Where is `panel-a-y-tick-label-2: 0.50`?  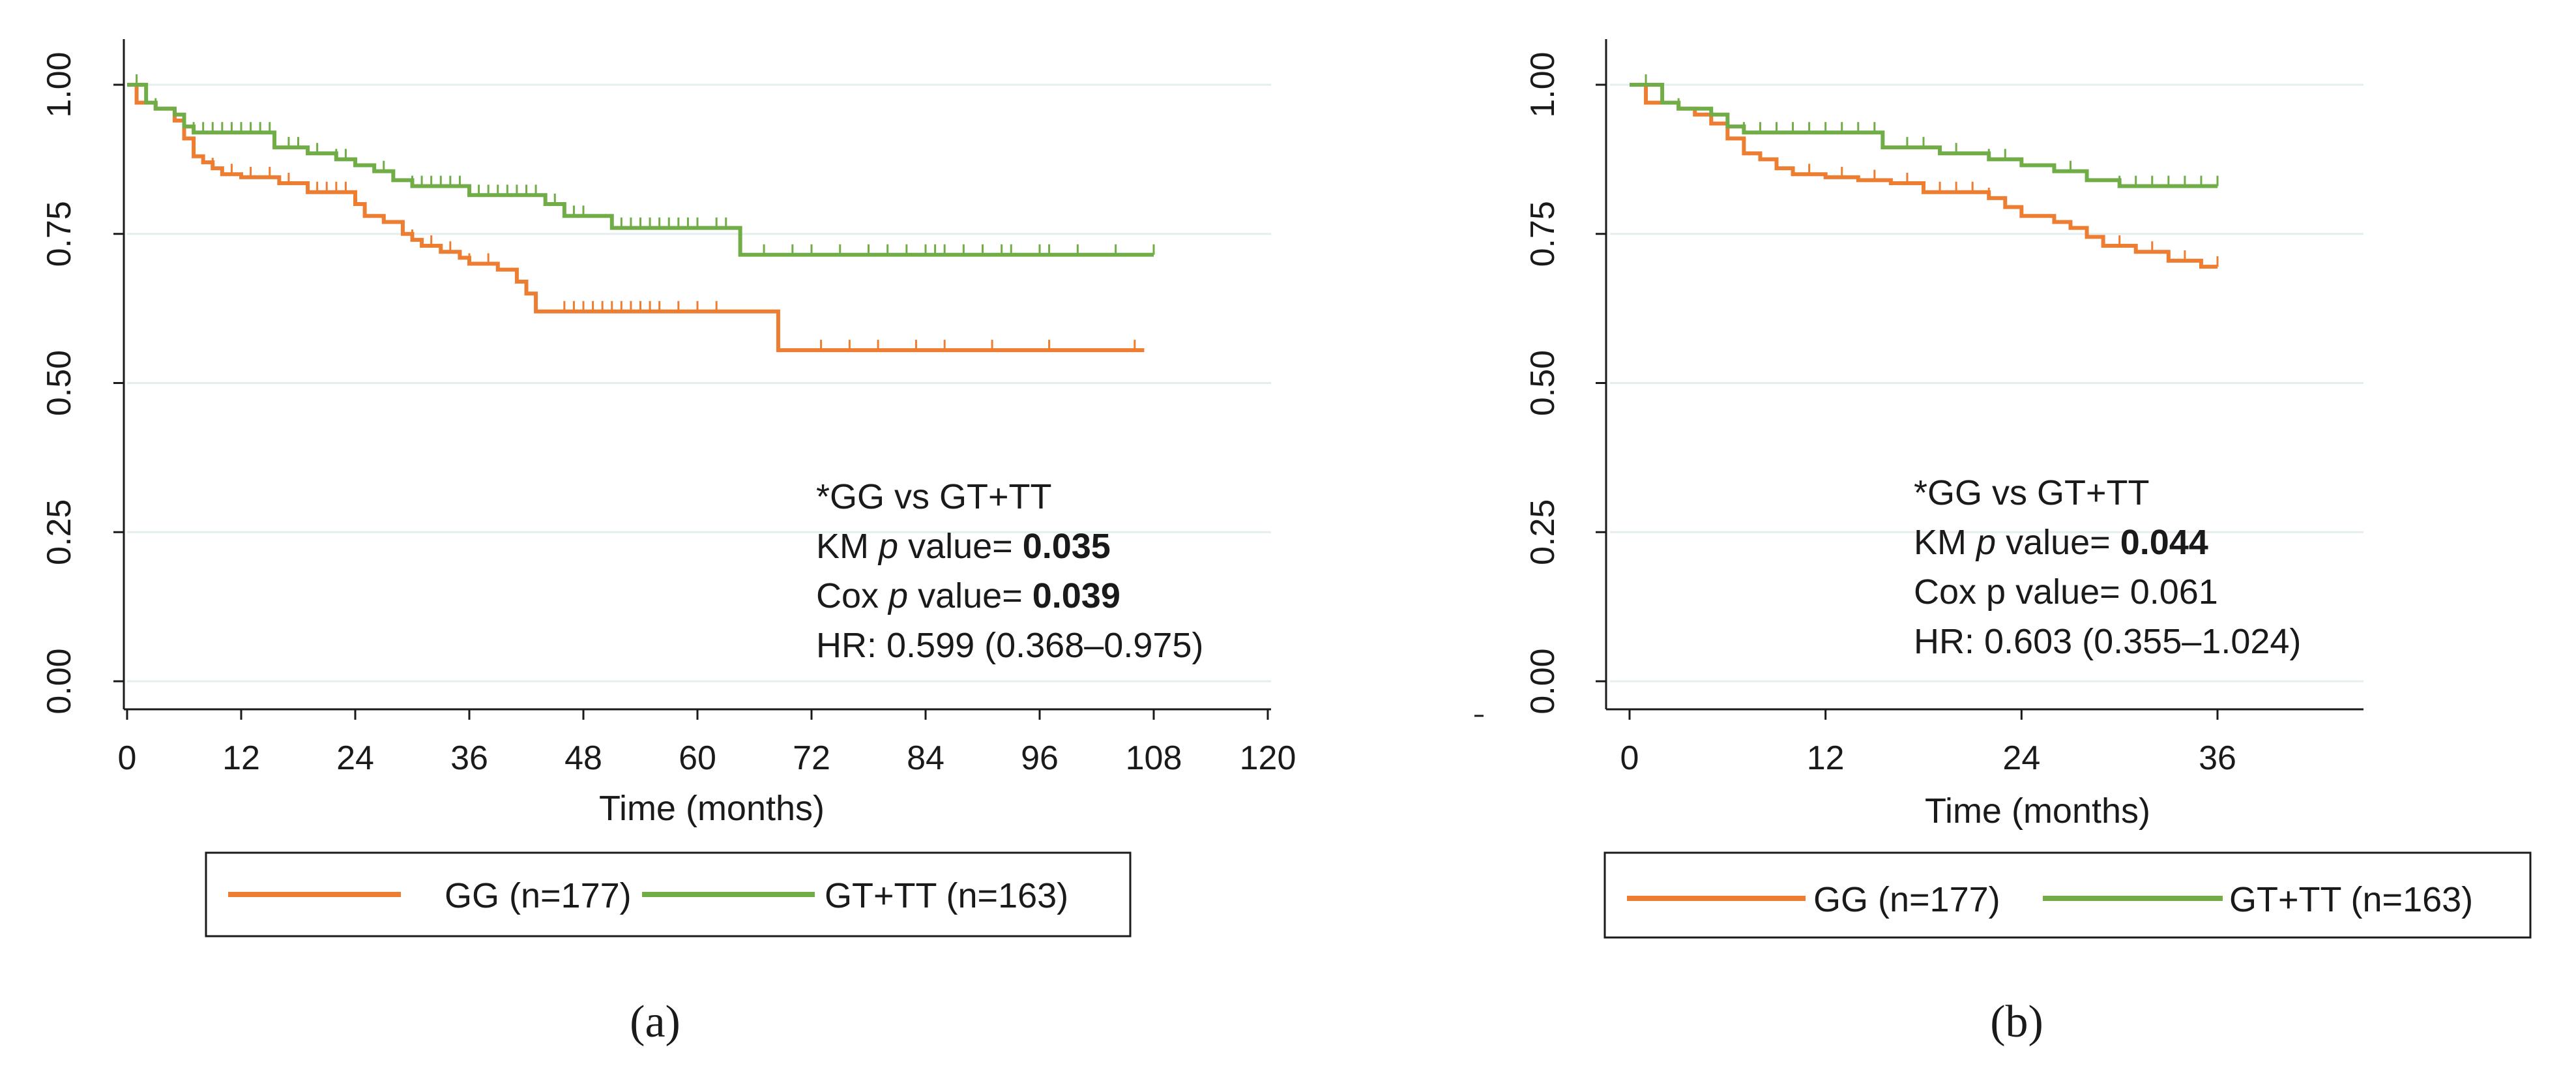
panel-a-y-tick-label-2: 0.50 is located at coordinates (59, 383).